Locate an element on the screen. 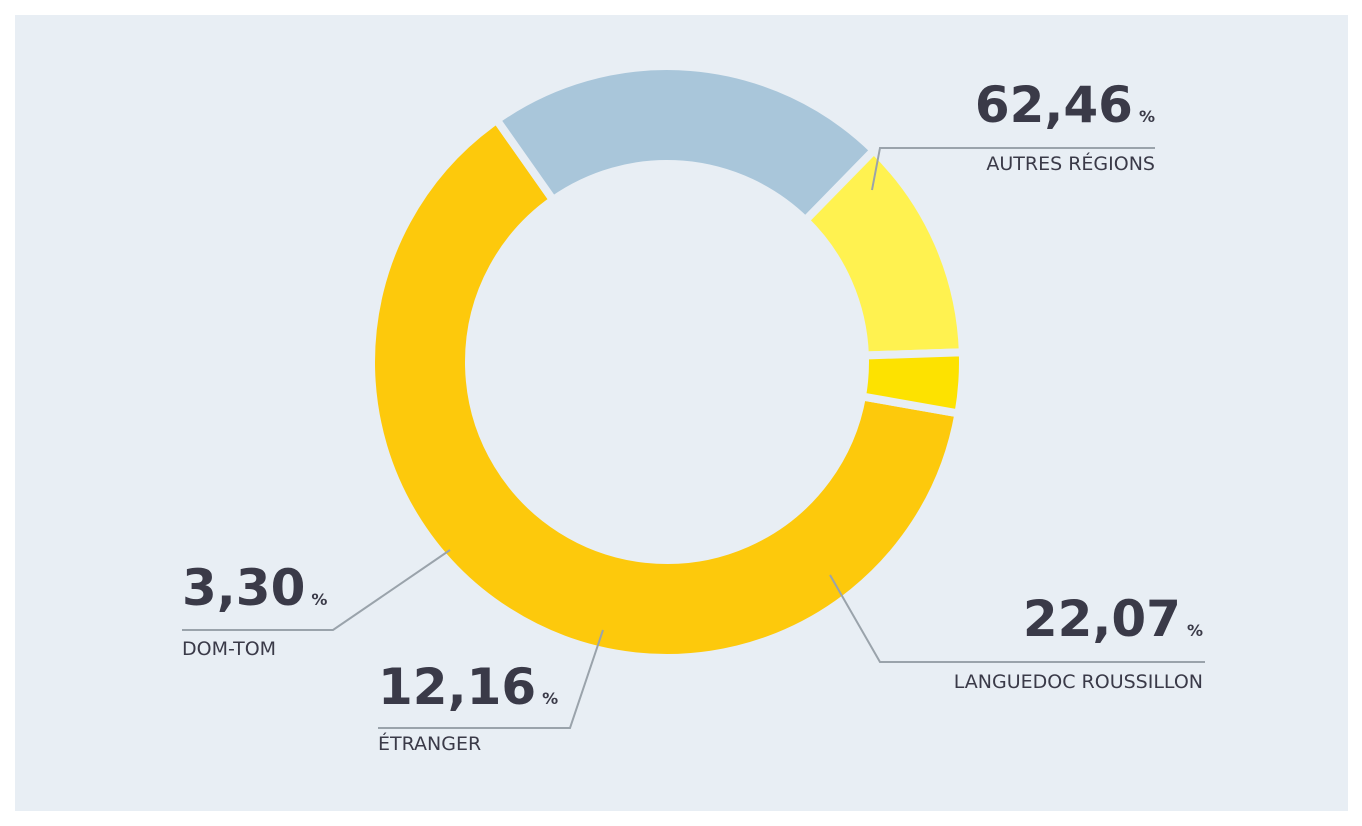 The width and height of the screenshot is (1362, 826). value-number: 62,46 is located at coordinates (1054, 105).